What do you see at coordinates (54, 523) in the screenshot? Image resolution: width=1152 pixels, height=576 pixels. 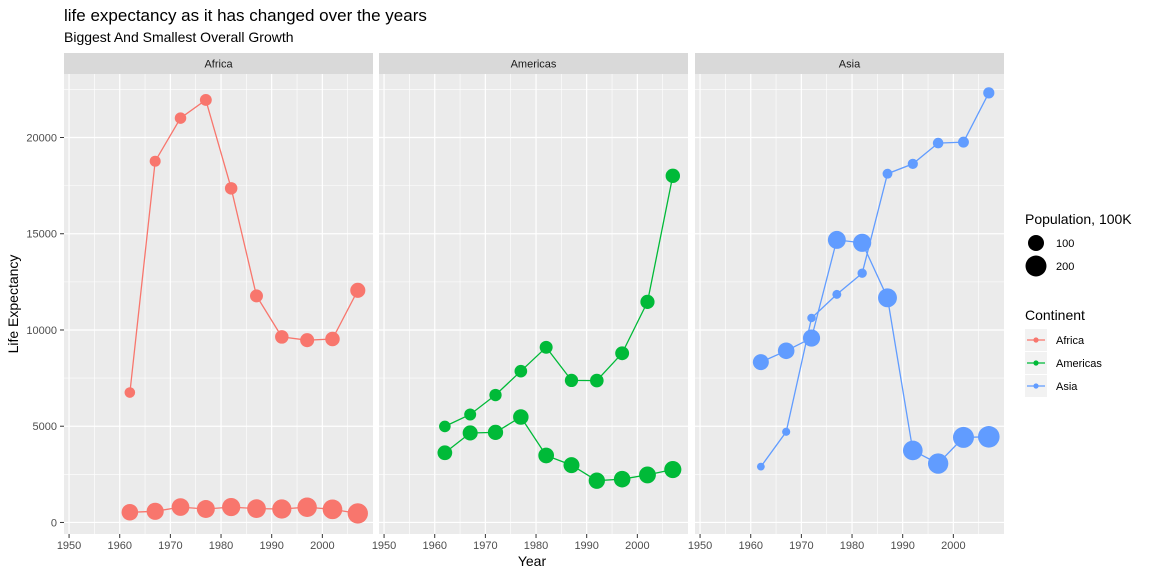 I see `y-tick-label: 0` at bounding box center [54, 523].